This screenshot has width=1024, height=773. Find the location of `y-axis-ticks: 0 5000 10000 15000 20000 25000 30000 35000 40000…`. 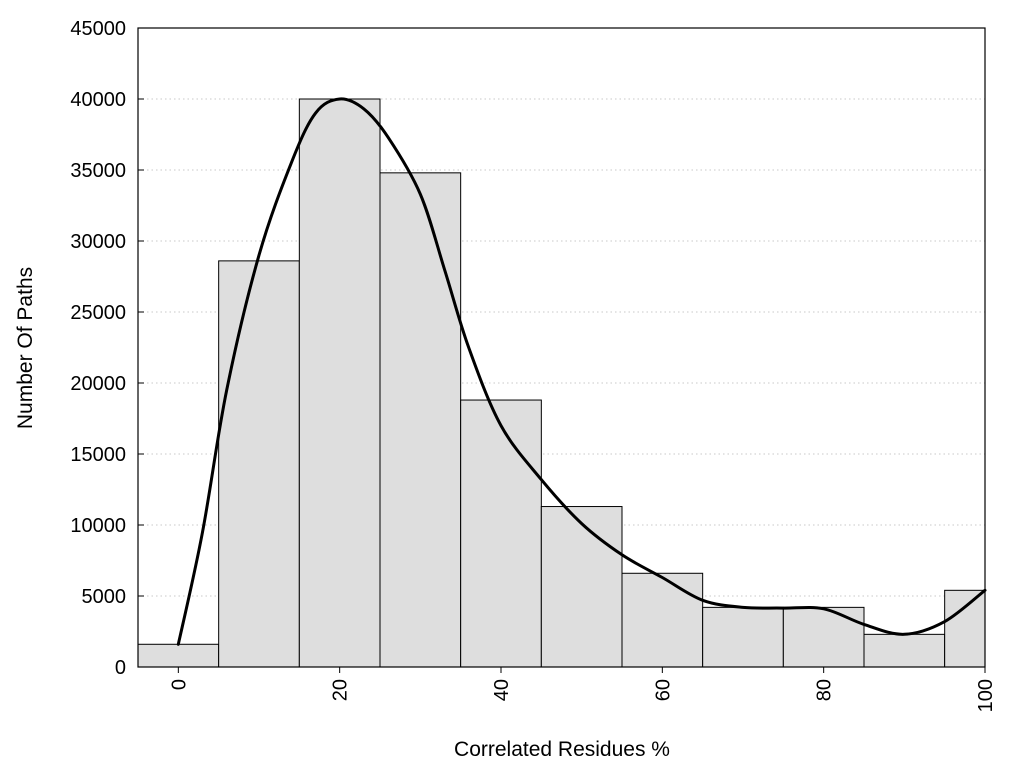

y-axis-ticks: 0 5000 10000 15000 20000 25000 30000 35000 40000… is located at coordinates (107, 348).